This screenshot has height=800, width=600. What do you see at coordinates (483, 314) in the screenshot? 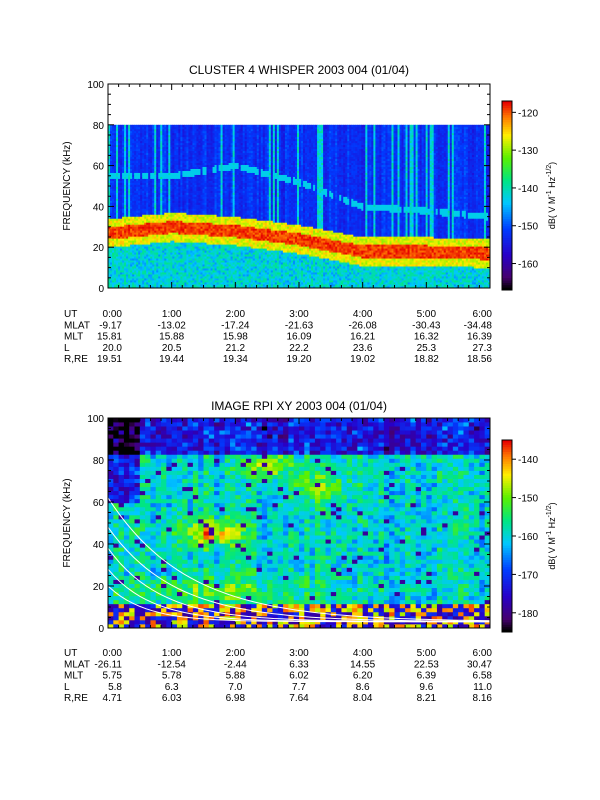
I see `ephemeris-value: 6:00` at bounding box center [483, 314].